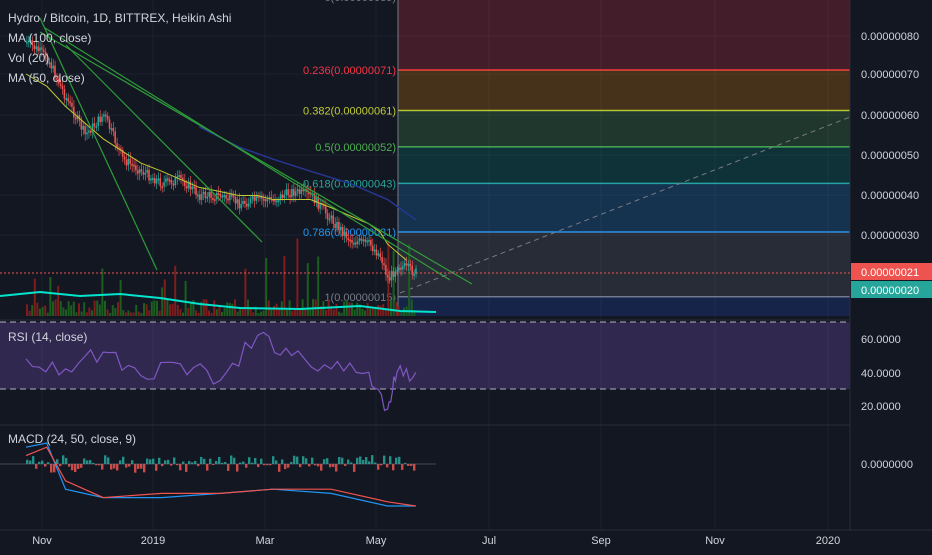 The width and height of the screenshot is (932, 555). What do you see at coordinates (47, 337) in the screenshot?
I see `rsi-label: RSI (14, close)` at bounding box center [47, 337].